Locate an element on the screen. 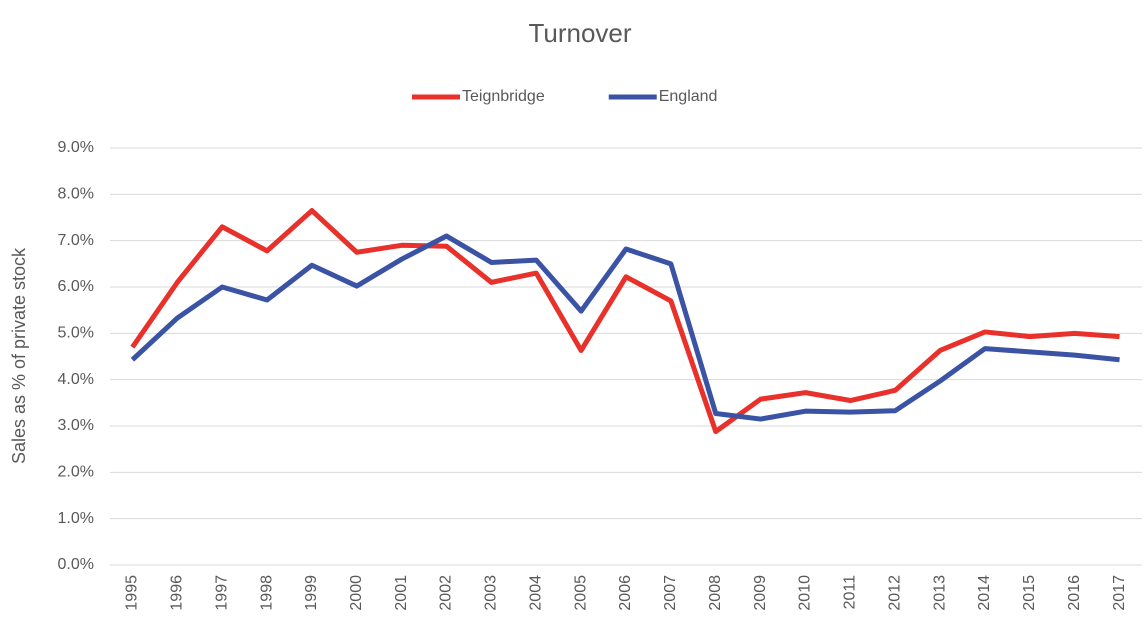 The height and width of the screenshot is (628, 1144). legend-label: England is located at coordinates (688, 96).